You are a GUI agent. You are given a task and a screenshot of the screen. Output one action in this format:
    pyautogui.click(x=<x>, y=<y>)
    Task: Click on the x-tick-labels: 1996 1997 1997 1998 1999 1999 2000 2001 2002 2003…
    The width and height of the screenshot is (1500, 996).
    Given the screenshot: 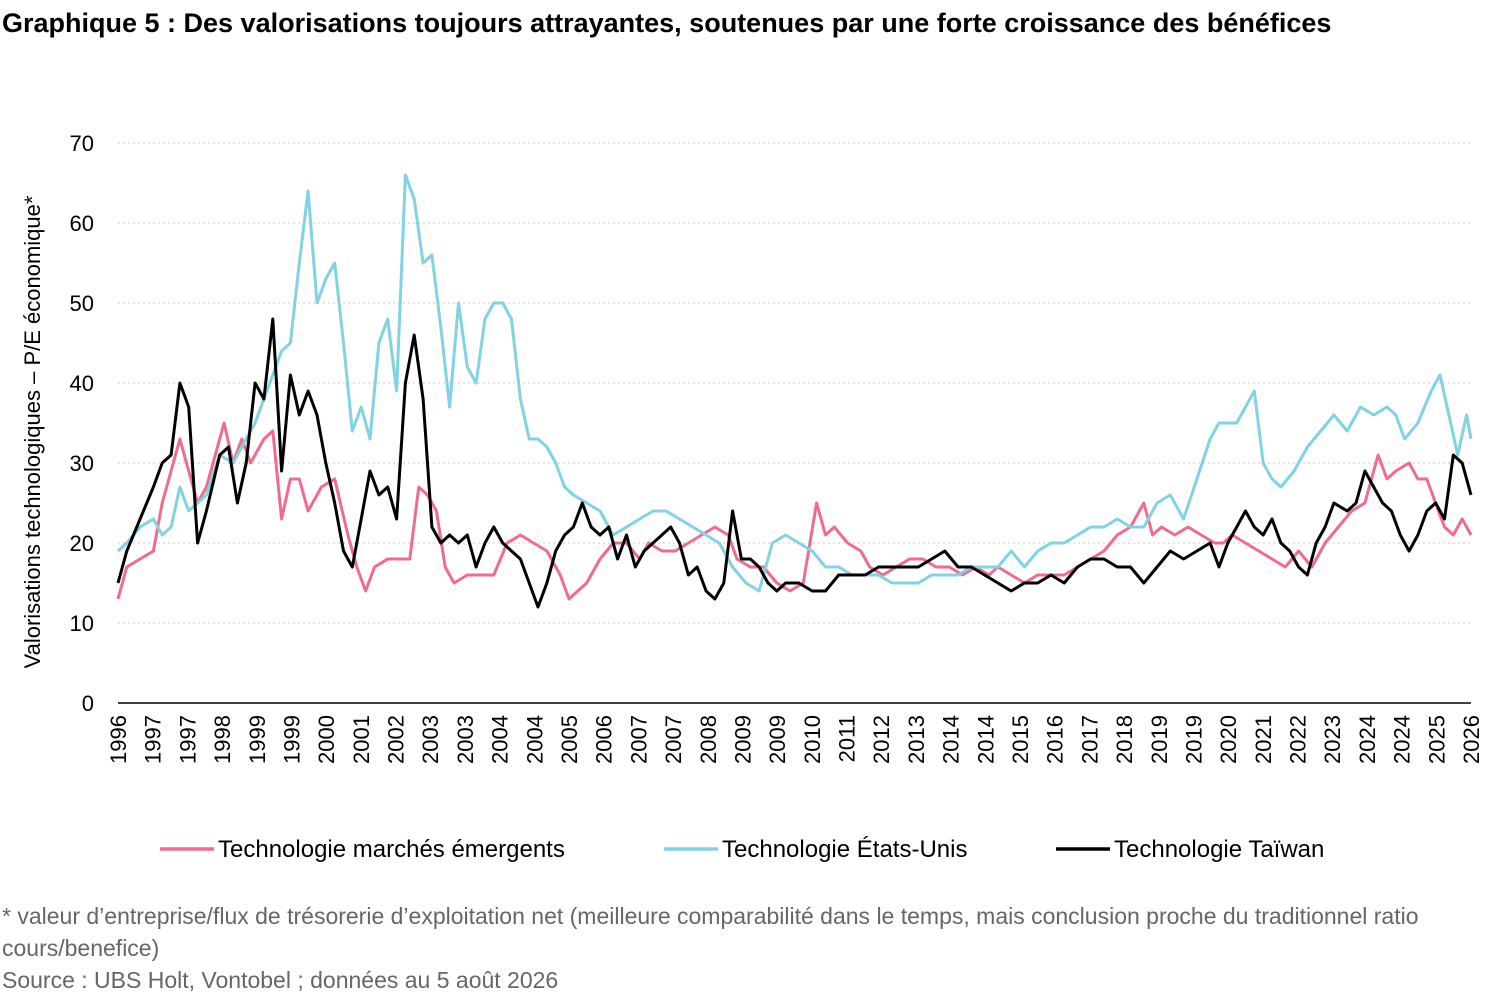 What is the action you would take?
    pyautogui.click(x=795, y=739)
    